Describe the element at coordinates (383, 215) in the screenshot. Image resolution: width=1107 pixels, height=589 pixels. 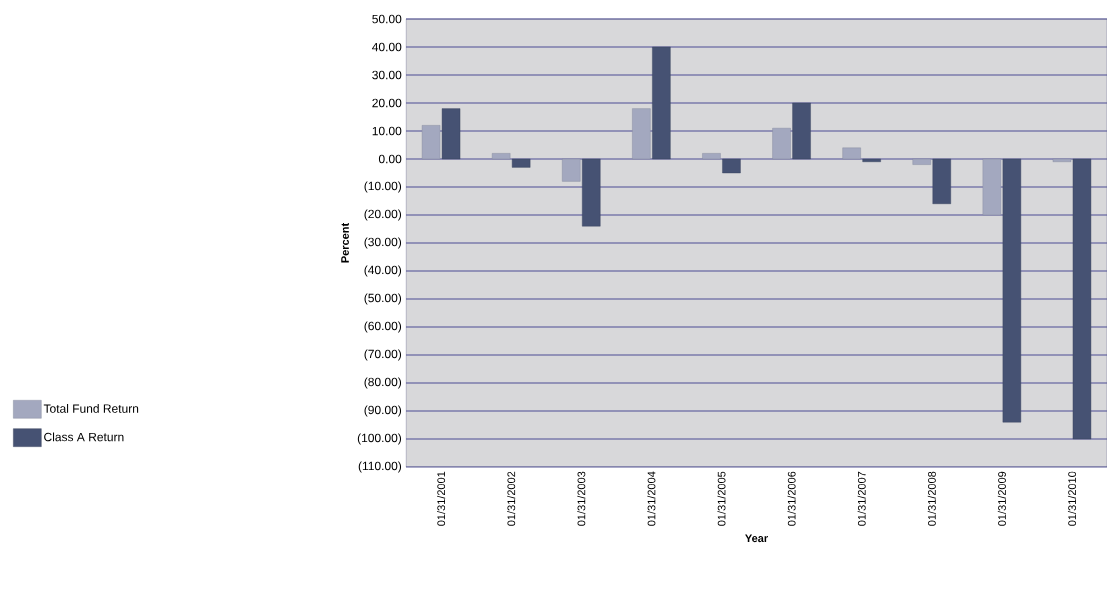
I see `y-tick-label: (20.00)` at that location.